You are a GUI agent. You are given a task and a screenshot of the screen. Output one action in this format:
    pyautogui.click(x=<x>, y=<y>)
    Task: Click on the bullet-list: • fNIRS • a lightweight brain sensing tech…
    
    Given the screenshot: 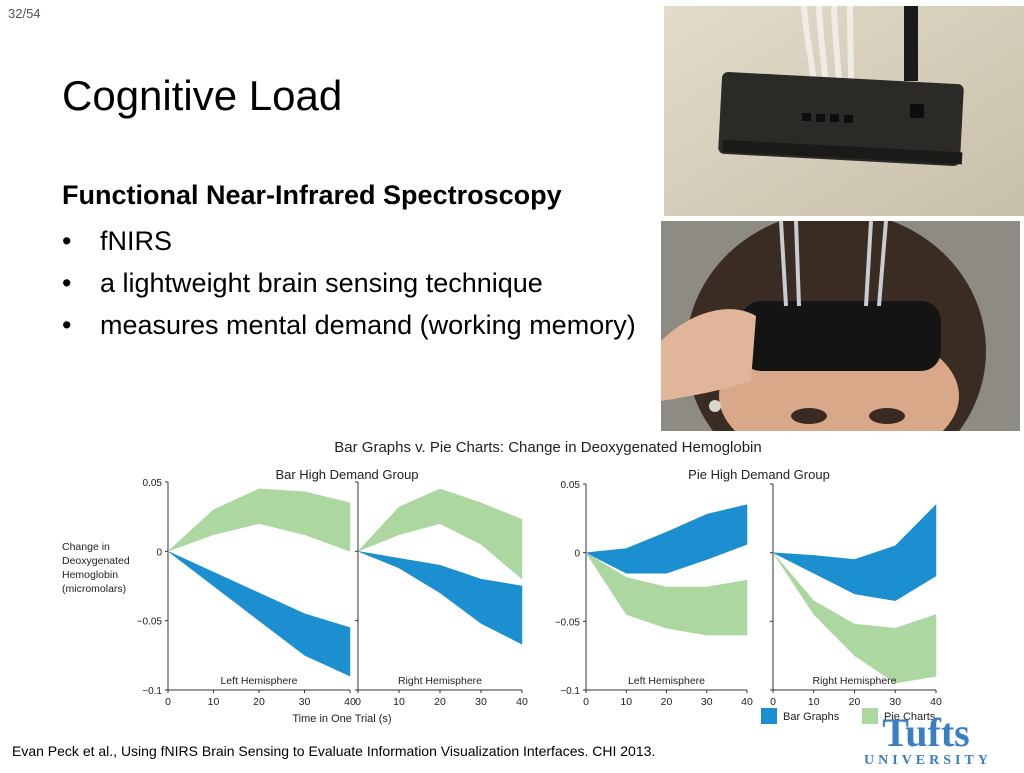 What is the action you would take?
    pyautogui.click(x=352, y=287)
    